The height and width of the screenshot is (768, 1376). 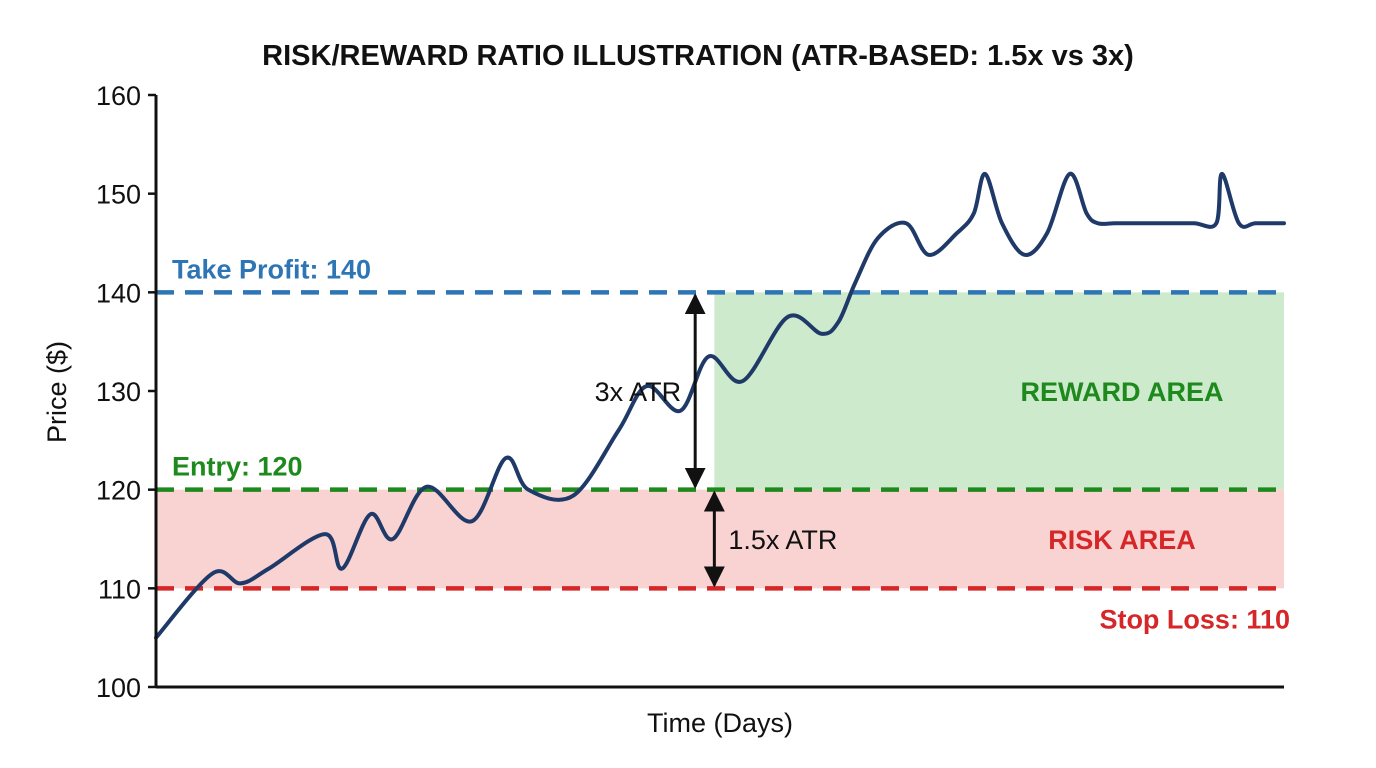 What do you see at coordinates (118, 688) in the screenshot?
I see `y-tick-label: 100` at bounding box center [118, 688].